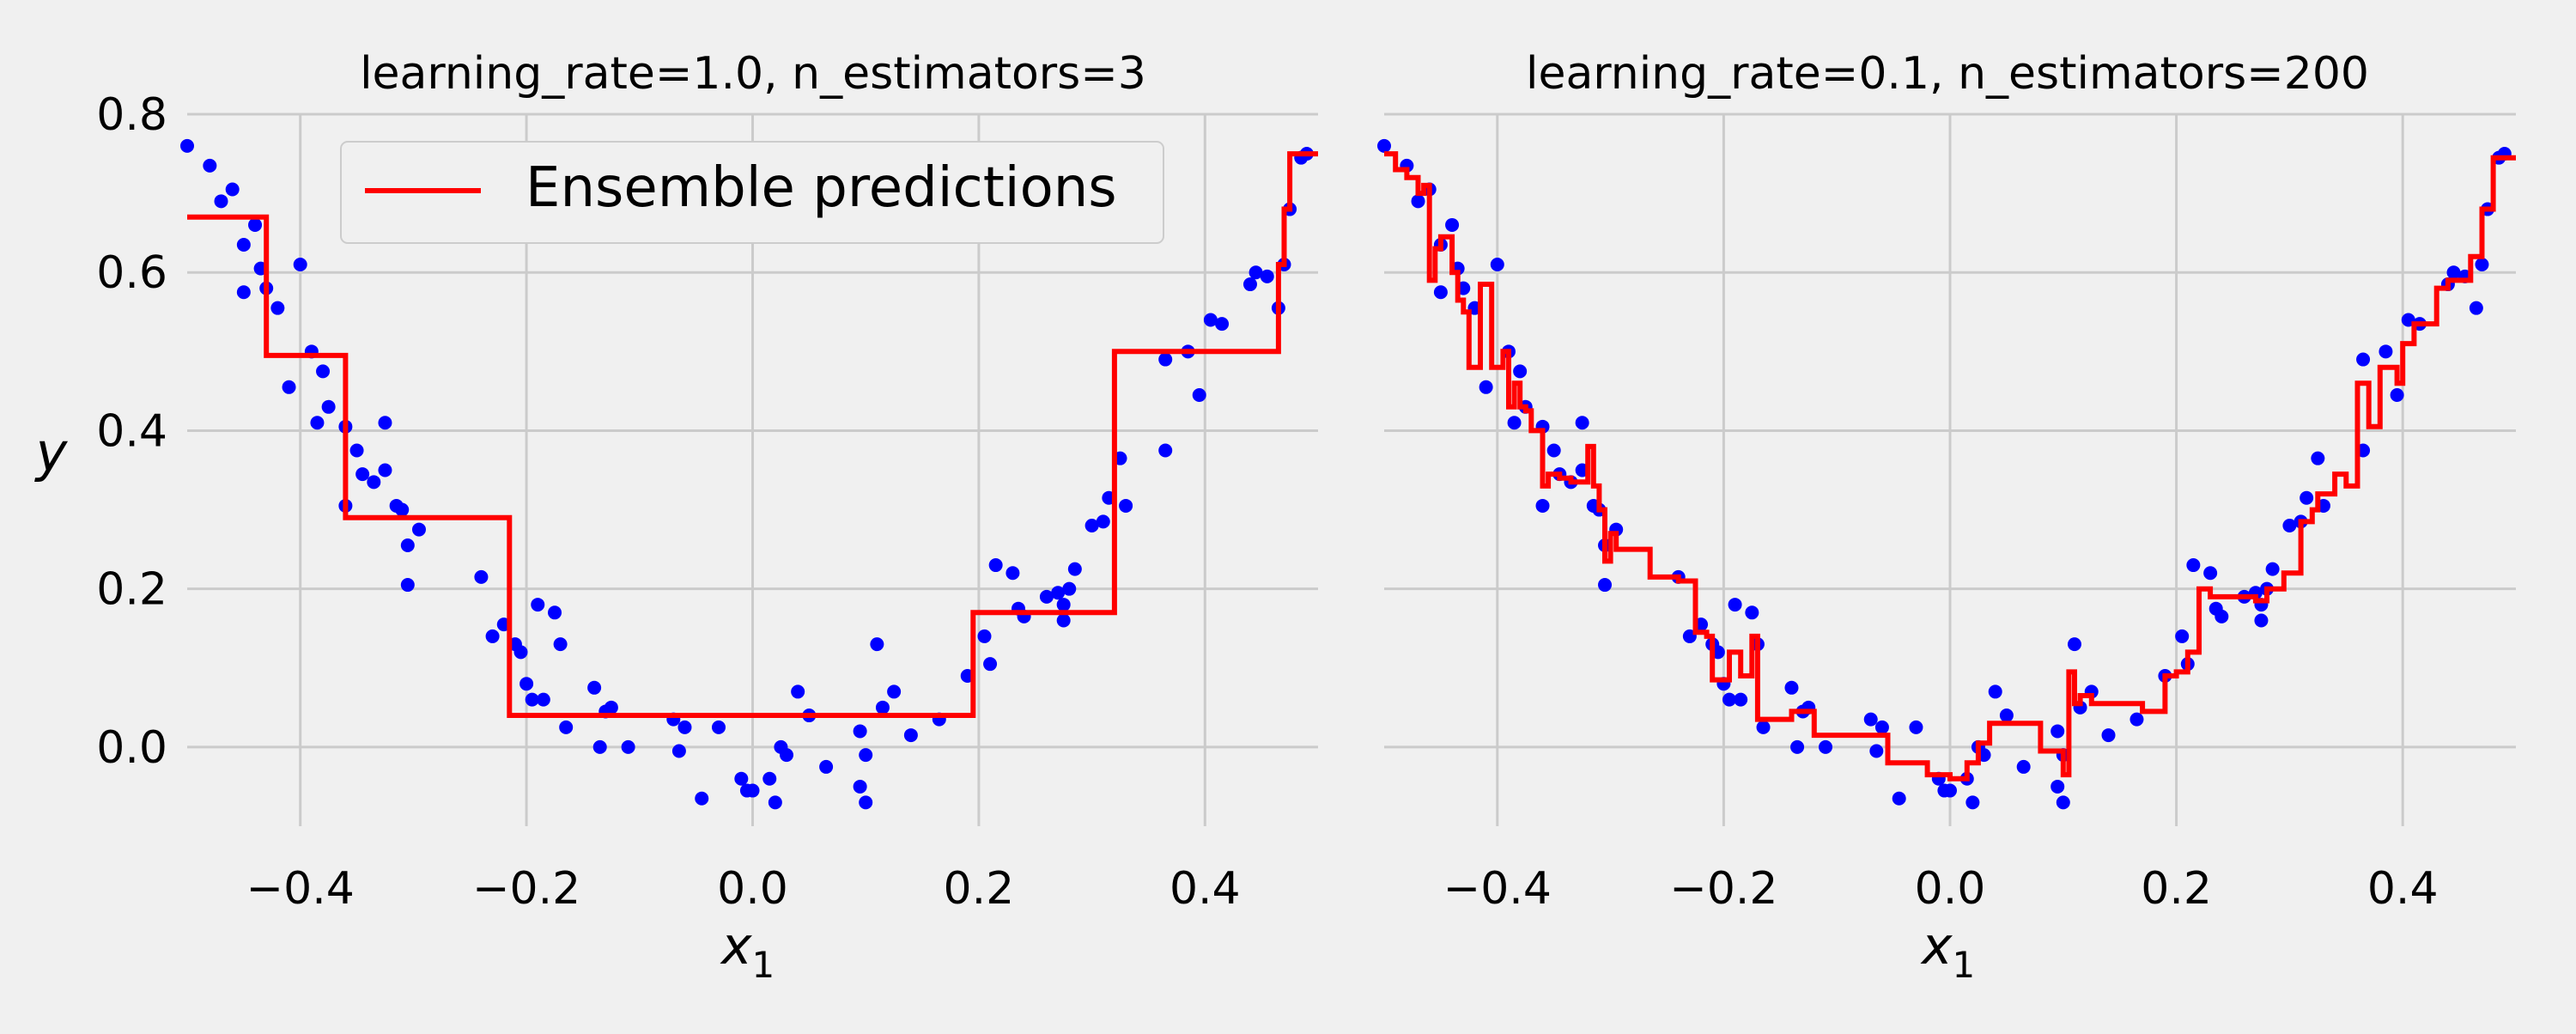 This screenshot has height=1034, width=2576. Describe the element at coordinates (753, 889) in the screenshot. I see `x-tick-label: 0.0` at that location.